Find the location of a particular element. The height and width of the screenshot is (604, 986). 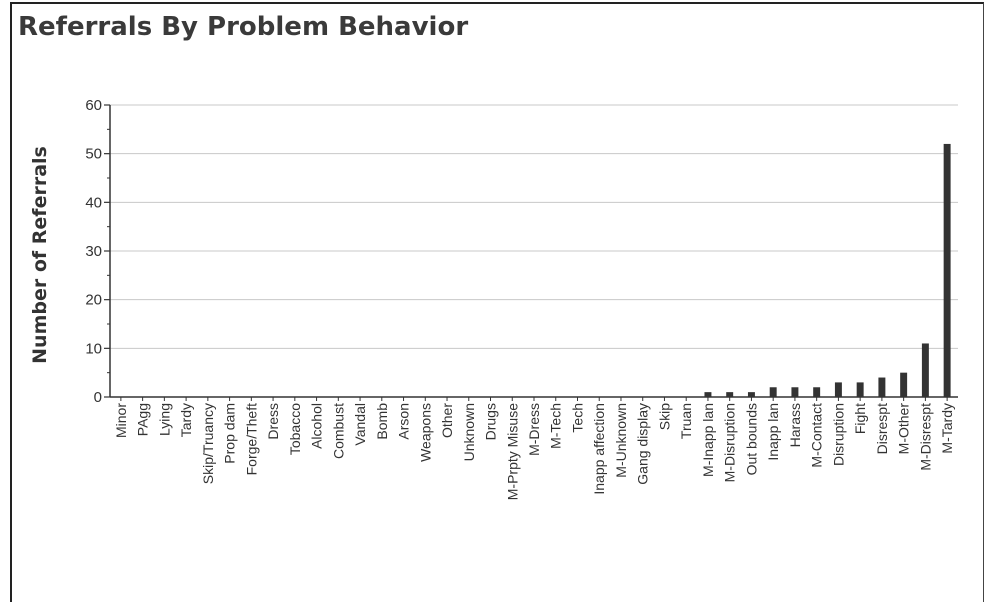

x-tick-label: M-Prpty Misuse is located at coordinates (512, 451).